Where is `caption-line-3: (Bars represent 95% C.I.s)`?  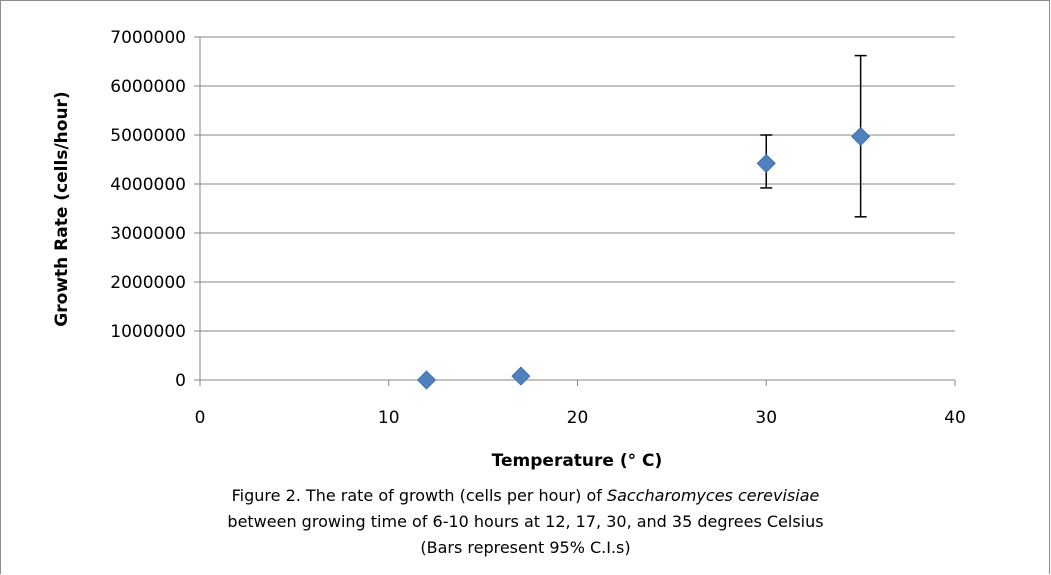
caption-line-3: (Bars represent 95% C.I.s) is located at coordinates (525, 547).